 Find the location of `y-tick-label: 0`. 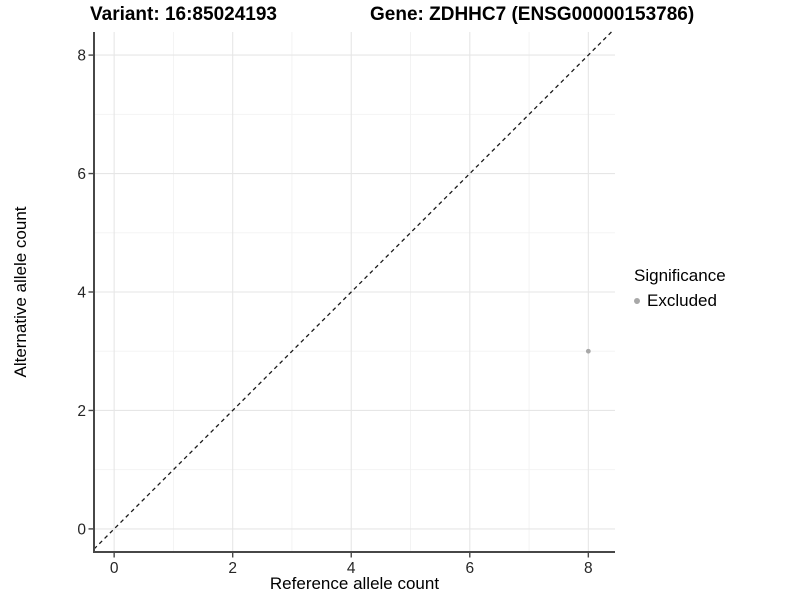

y-tick-label: 0 is located at coordinates (81, 529).